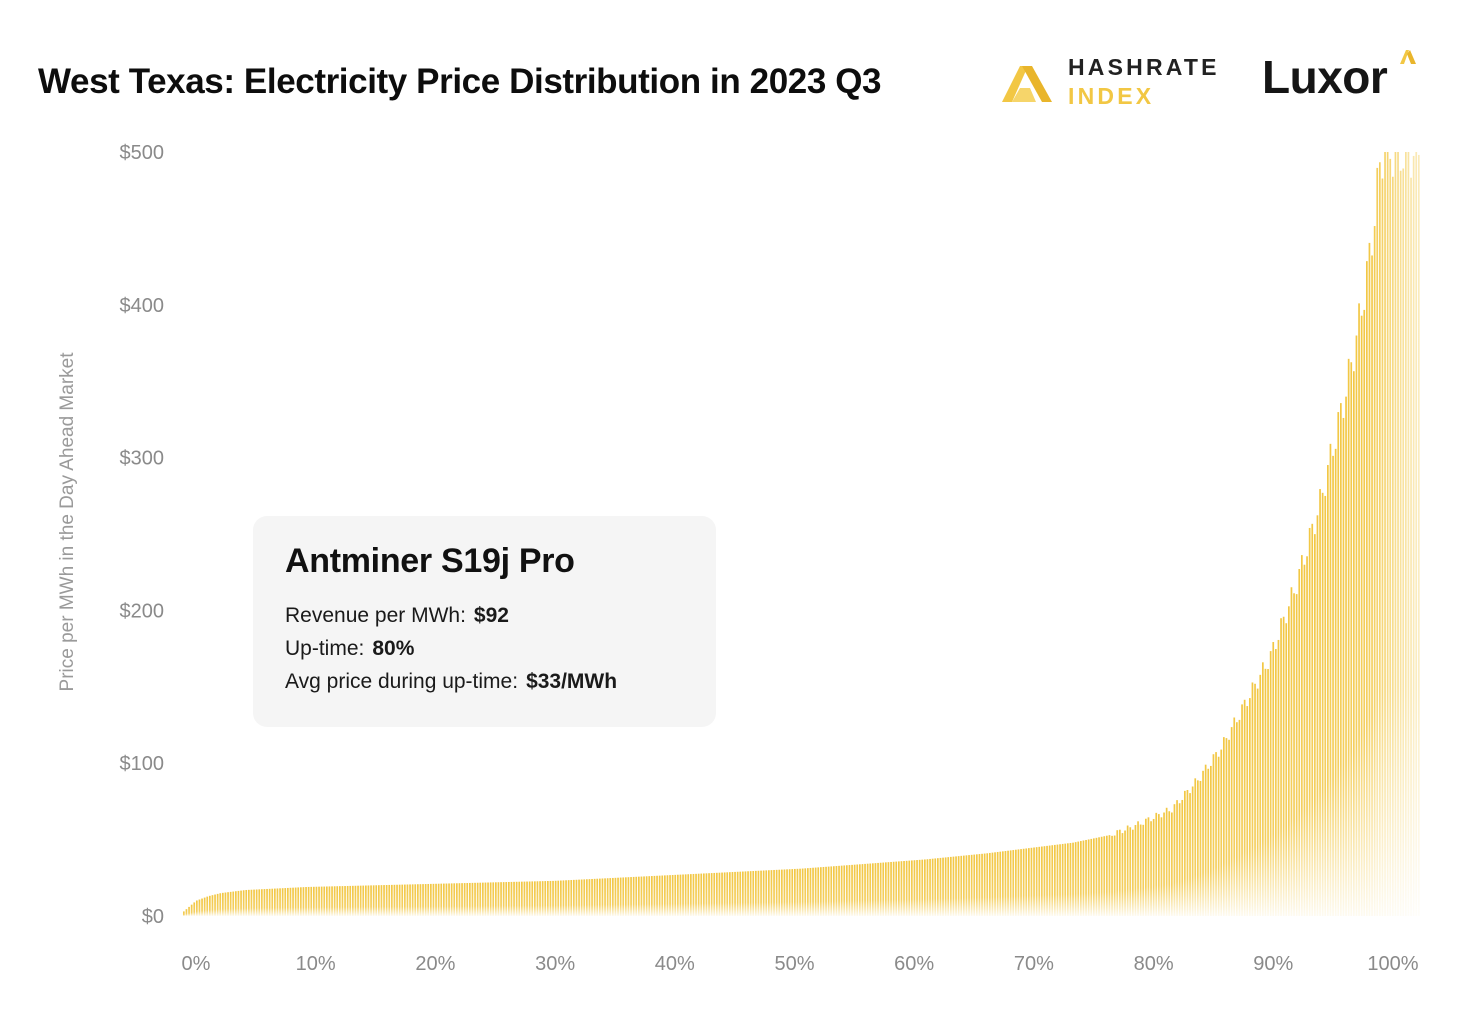 The width and height of the screenshot is (1462, 1022). What do you see at coordinates (1392, 964) in the screenshot?
I see `x-tick-label: 100%` at bounding box center [1392, 964].